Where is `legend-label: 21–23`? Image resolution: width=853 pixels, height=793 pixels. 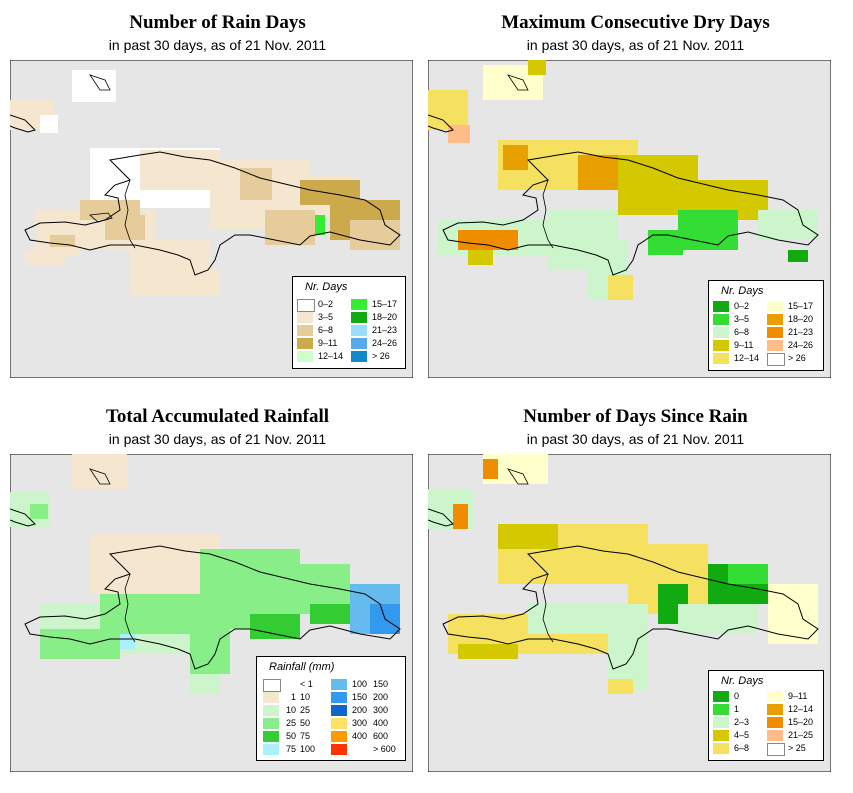
legend-label: 21–23 is located at coordinates (801, 332).